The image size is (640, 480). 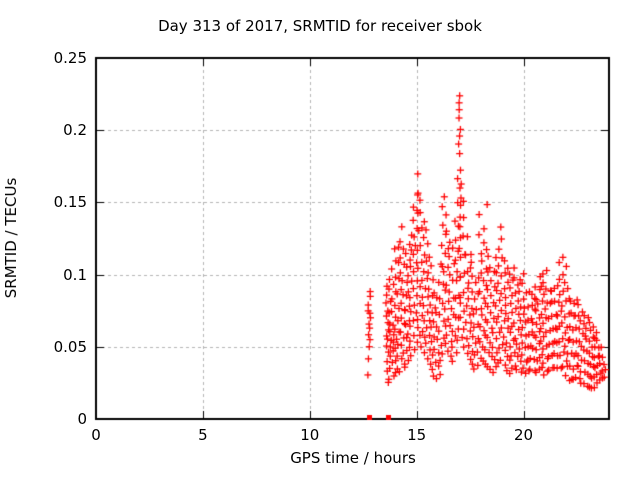 I want to click on x-axis-label: GPS time / hours, so click(x=353, y=458).